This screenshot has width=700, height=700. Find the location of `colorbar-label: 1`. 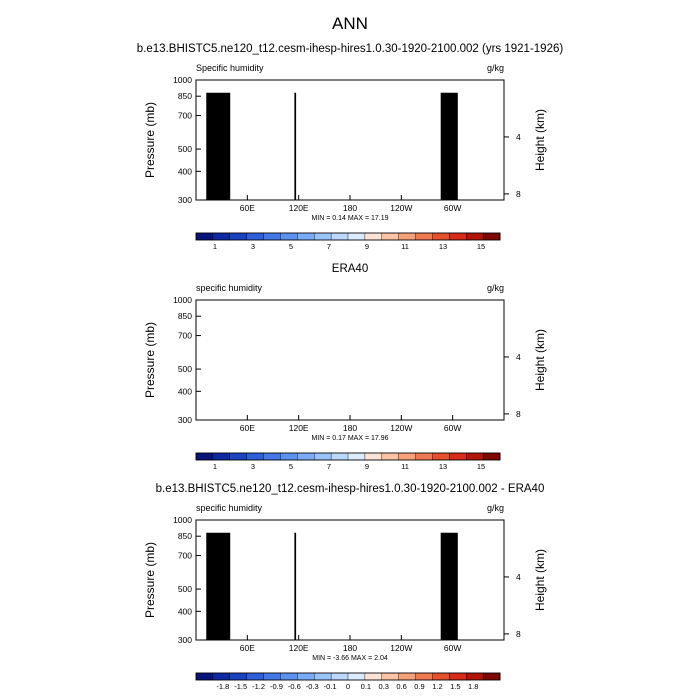

colorbar-label: 1 is located at coordinates (215, 246).